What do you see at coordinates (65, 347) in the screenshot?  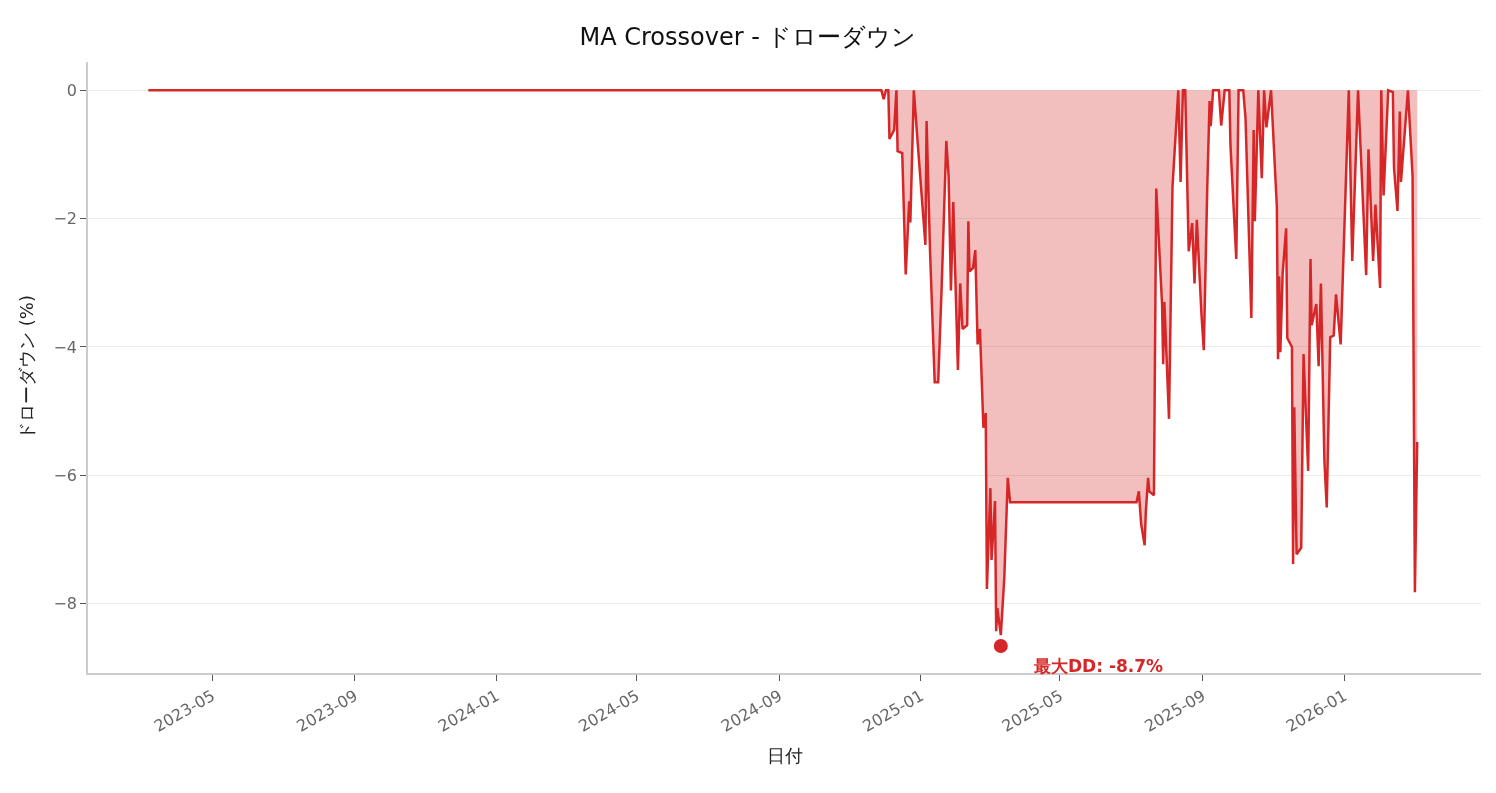 I see `y-tick-label: −4` at bounding box center [65, 347].